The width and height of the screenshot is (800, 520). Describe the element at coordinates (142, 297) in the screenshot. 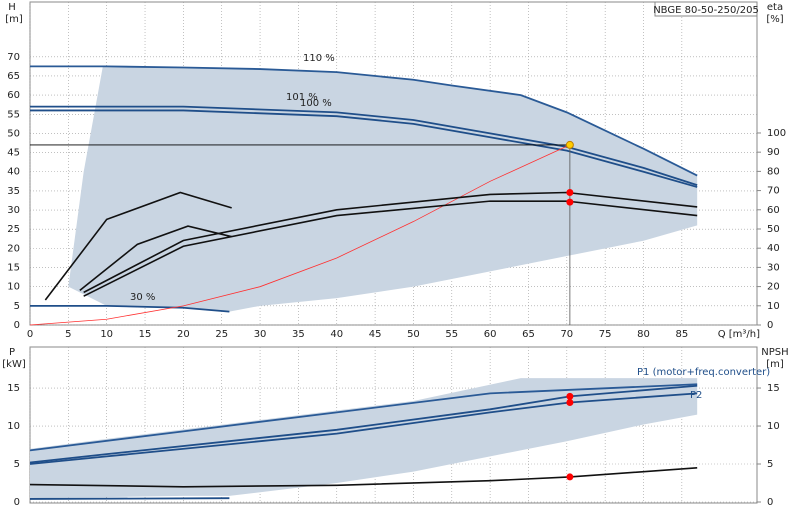

I see `curve-label: 30 %` at that location.